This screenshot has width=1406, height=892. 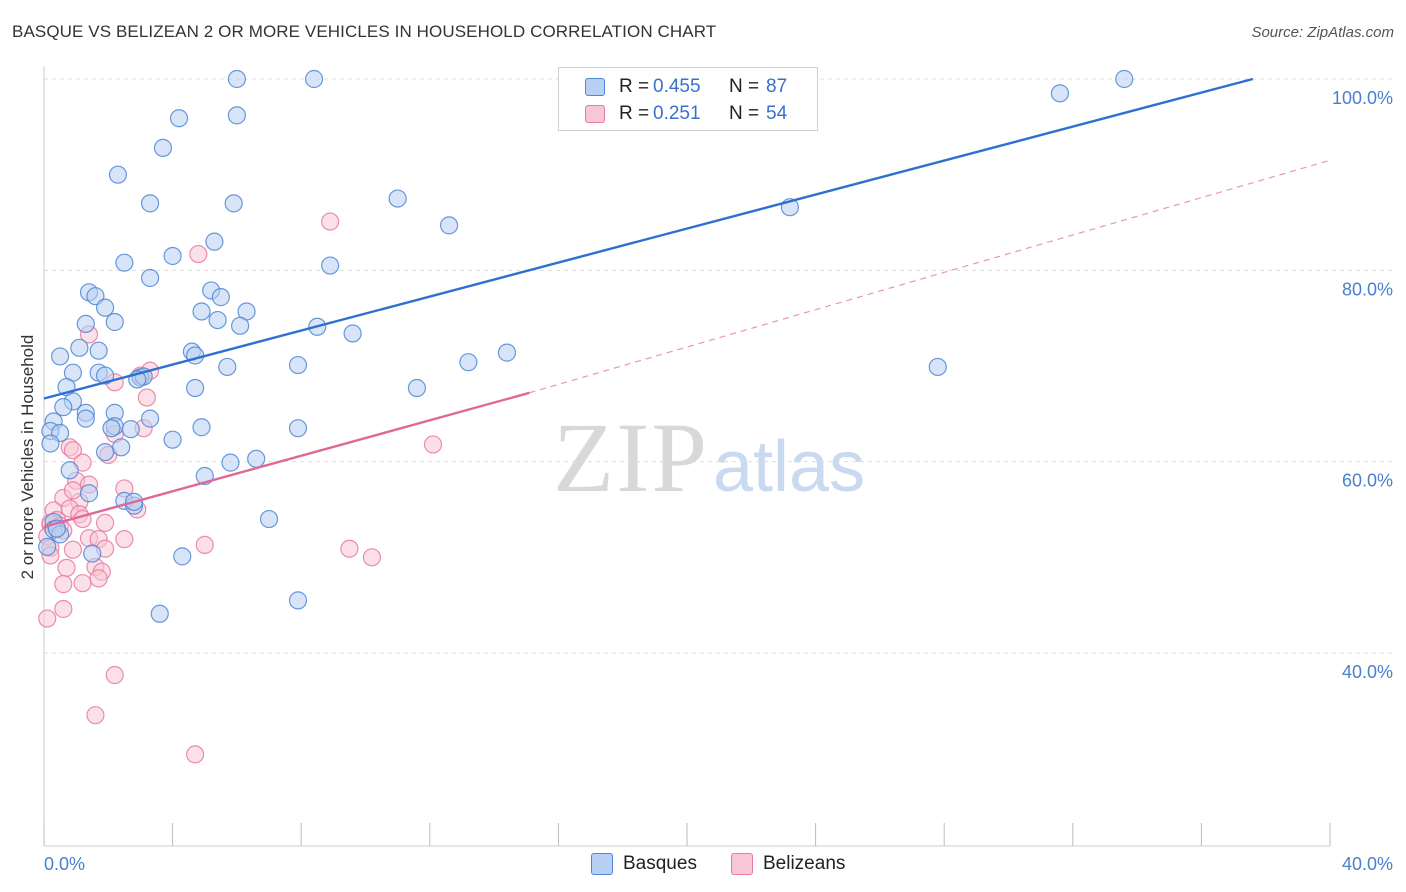 I want to click on y-tick-label: 60.0%, so click(x=1367, y=481).